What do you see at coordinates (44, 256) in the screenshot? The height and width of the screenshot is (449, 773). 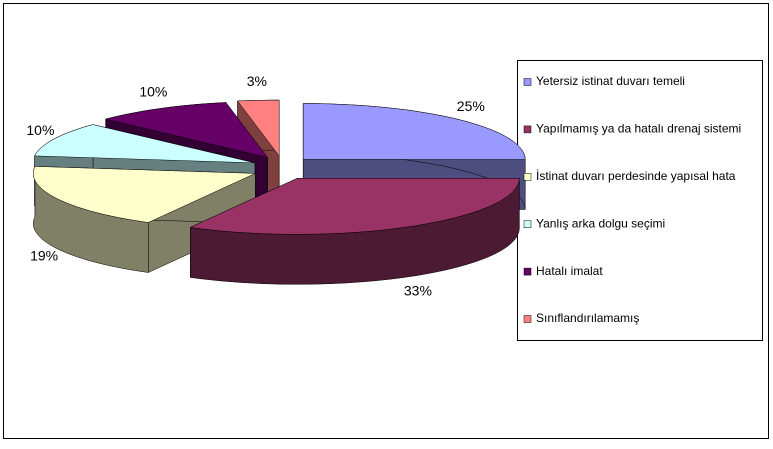 I see `data-label: 19%` at bounding box center [44, 256].